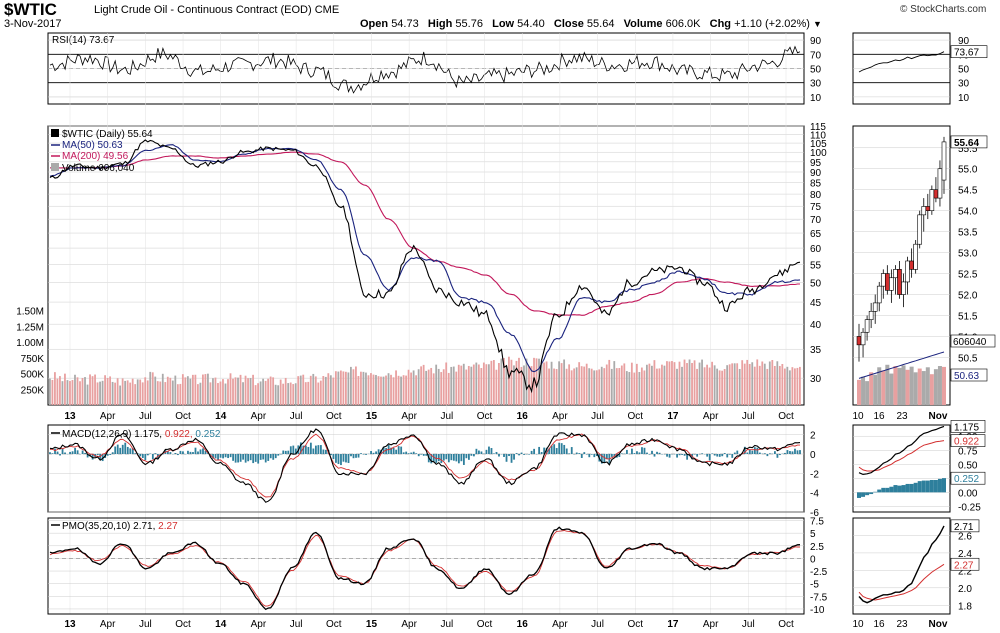  What do you see at coordinates (816, 303) in the screenshot?
I see `price-tick-label-3: 45` at bounding box center [816, 303].